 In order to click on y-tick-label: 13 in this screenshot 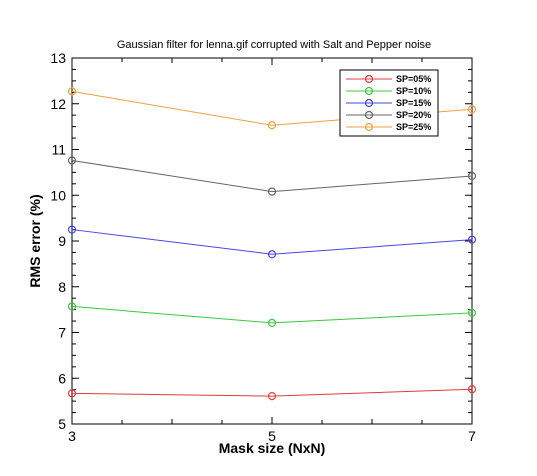, I will do `click(58, 58)`.